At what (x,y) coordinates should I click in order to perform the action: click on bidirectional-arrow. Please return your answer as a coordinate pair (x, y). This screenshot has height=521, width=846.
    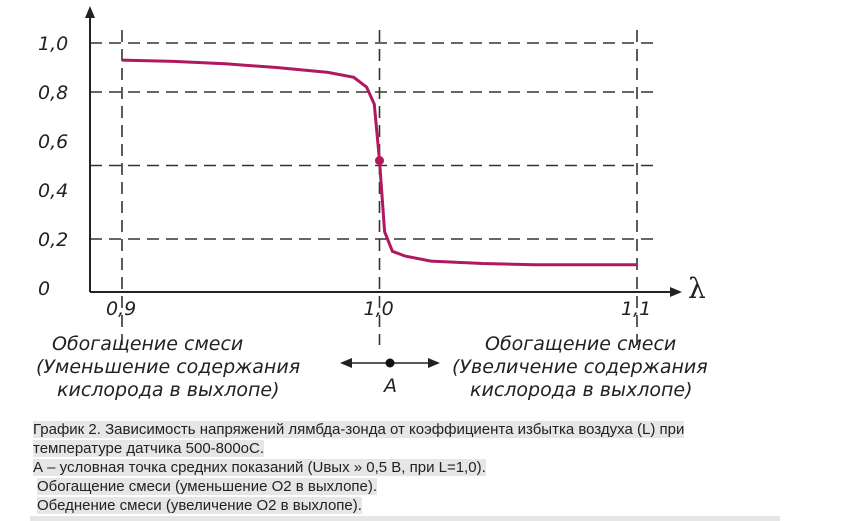
    Looking at the image, I should click on (390, 363).